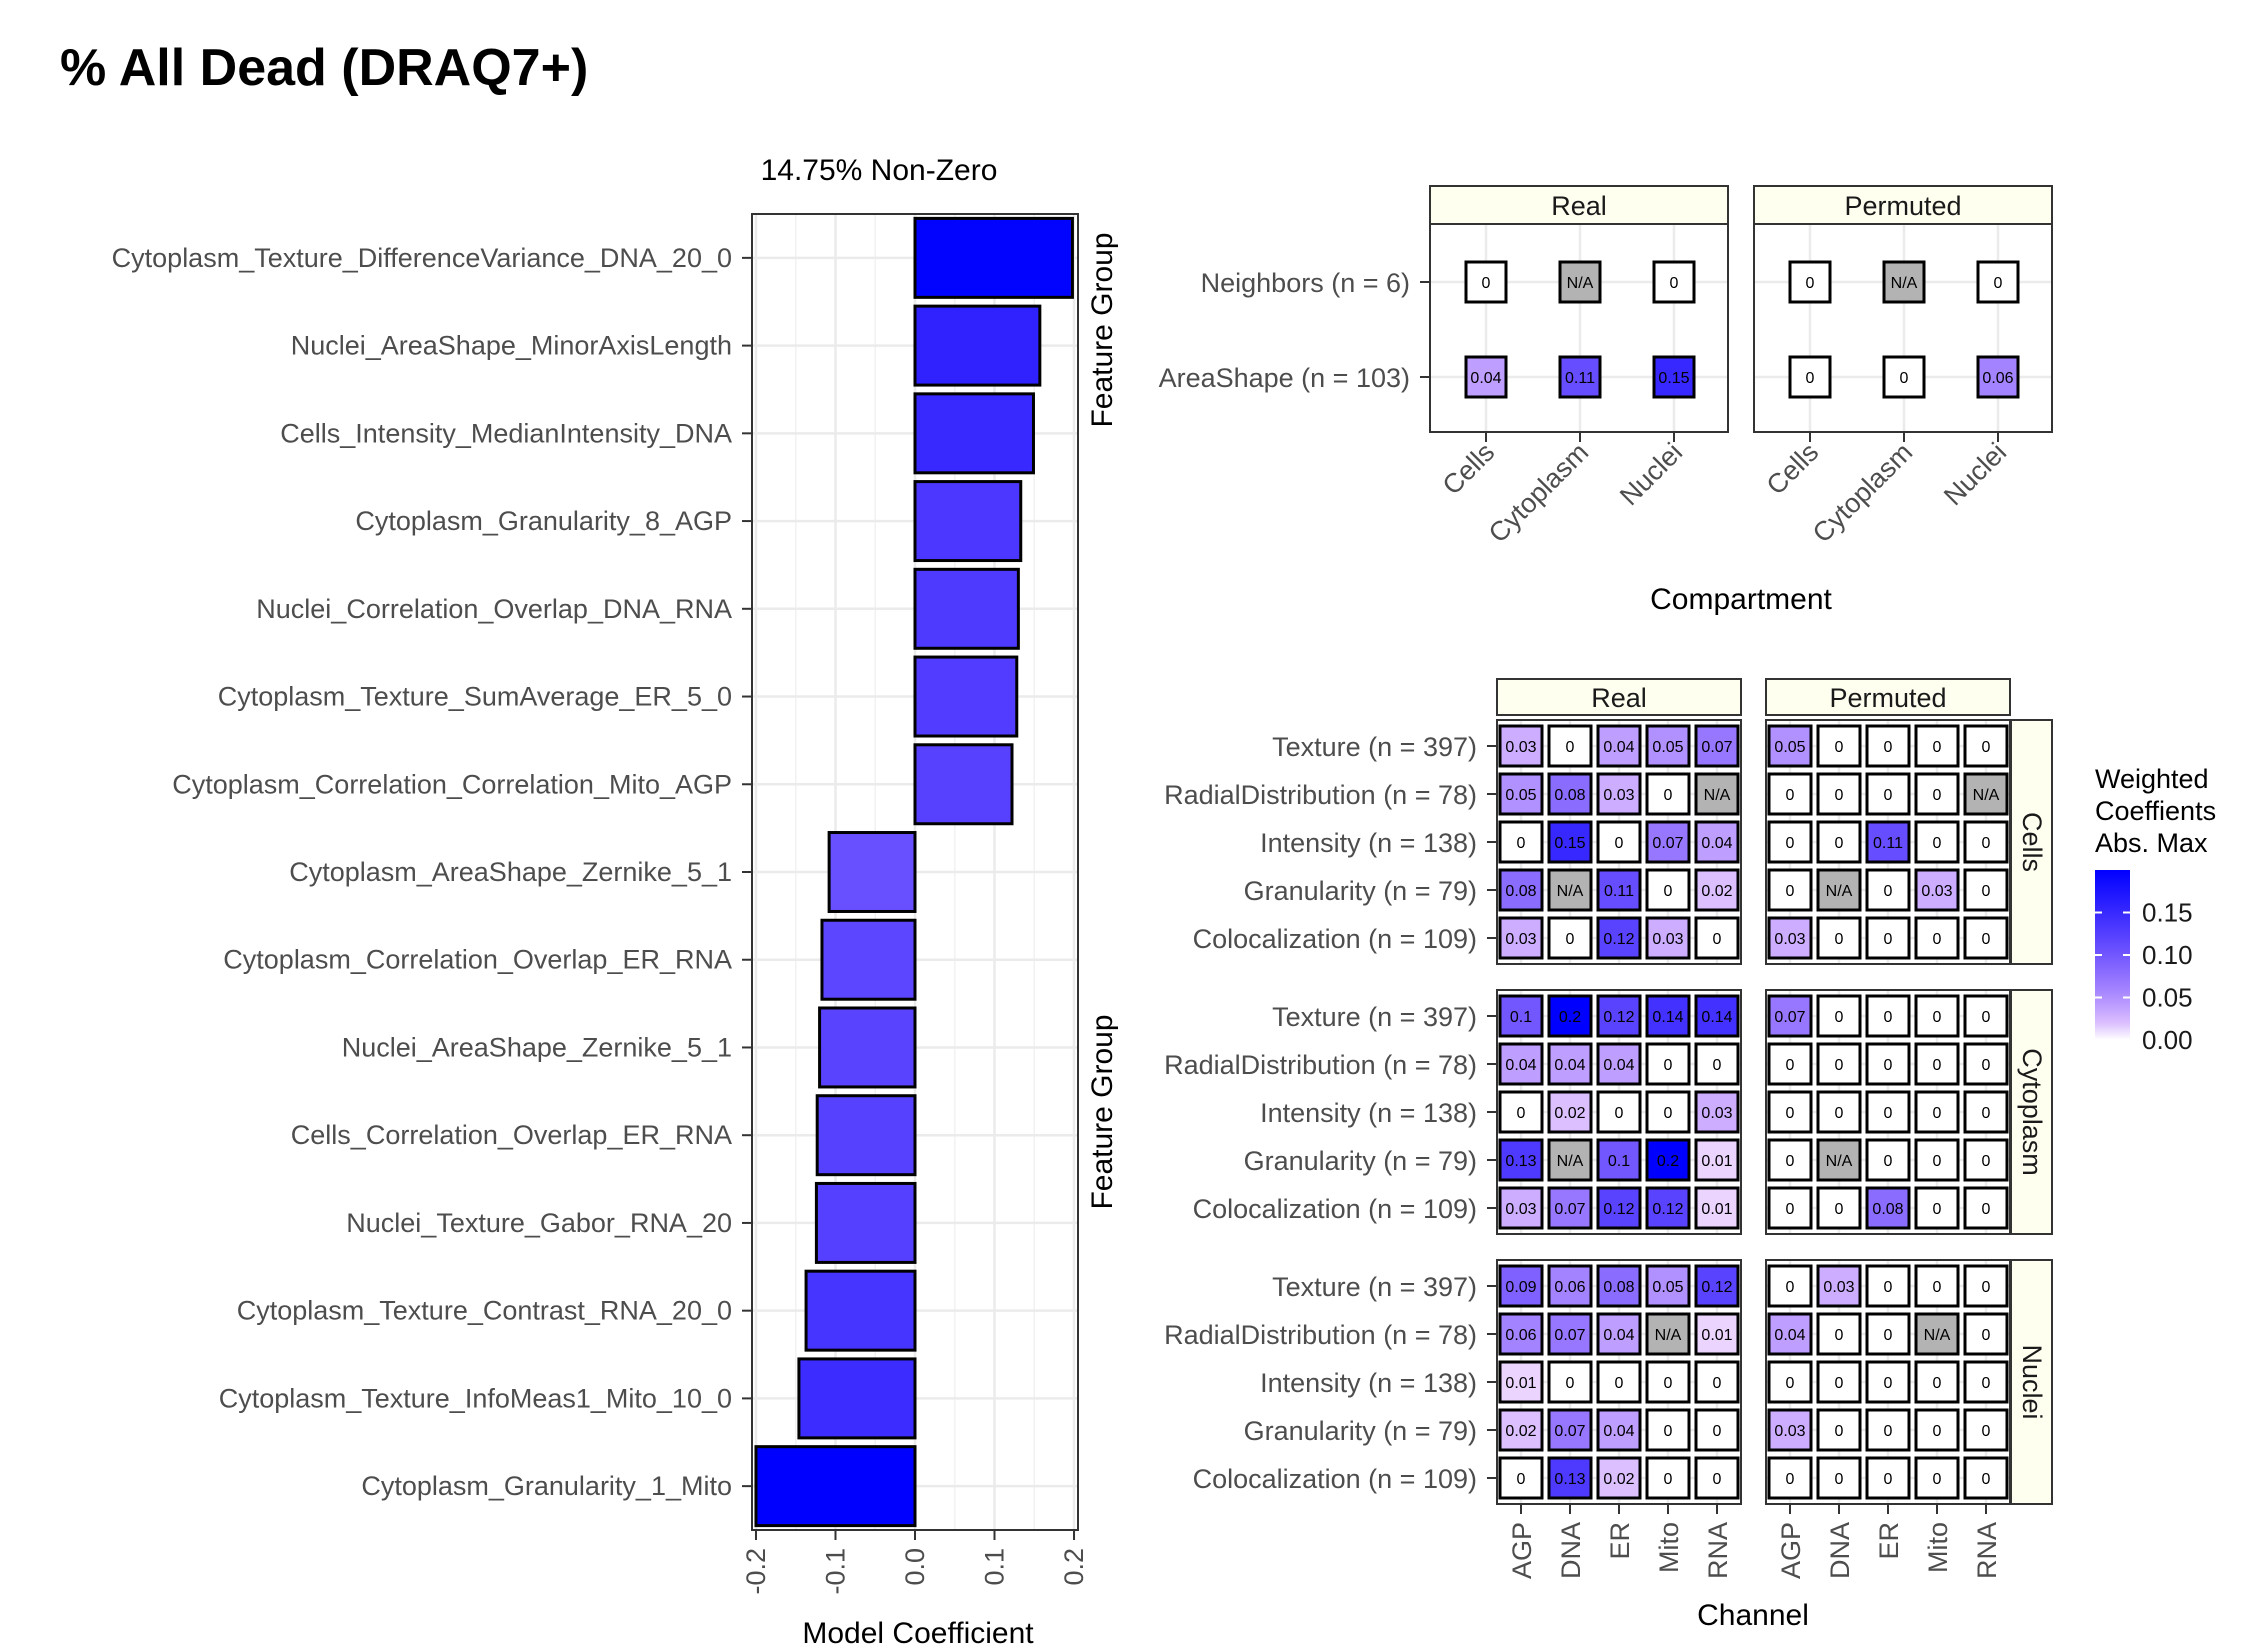 This screenshot has height=1650, width=2250. I want to click on heat-cell-label: 0.12, so click(1618, 939).